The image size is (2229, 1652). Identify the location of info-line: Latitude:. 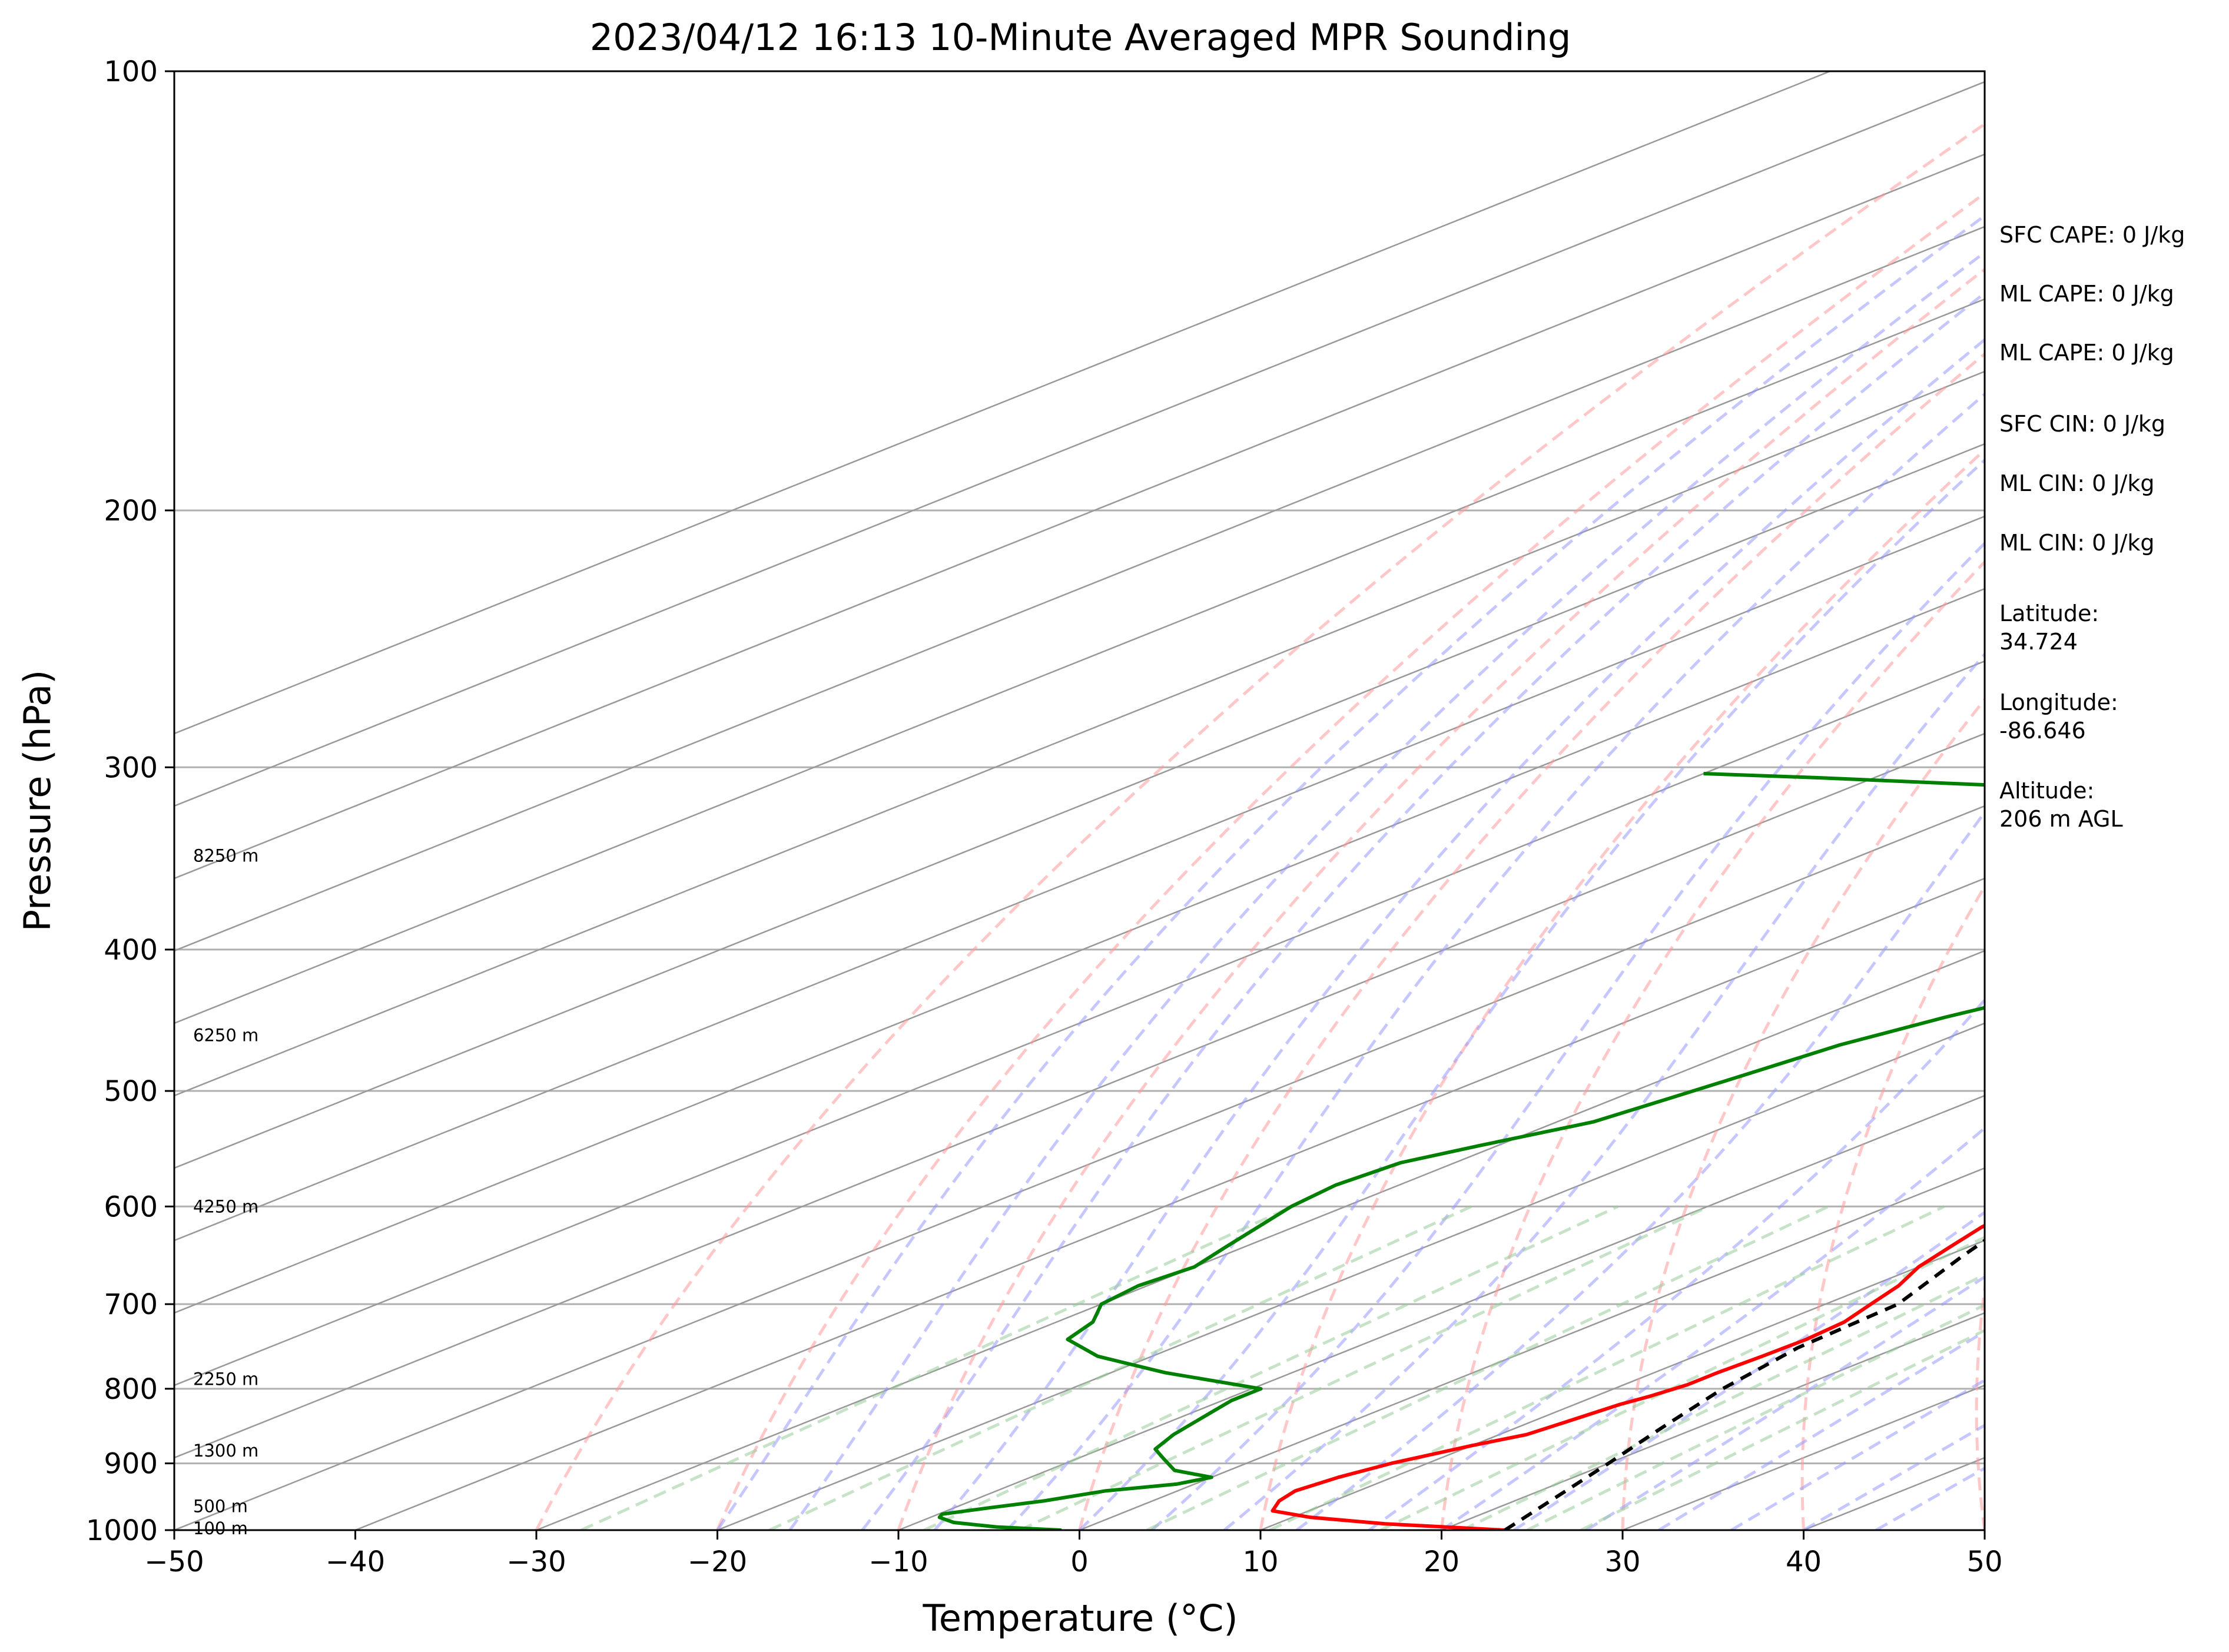
(2049, 613).